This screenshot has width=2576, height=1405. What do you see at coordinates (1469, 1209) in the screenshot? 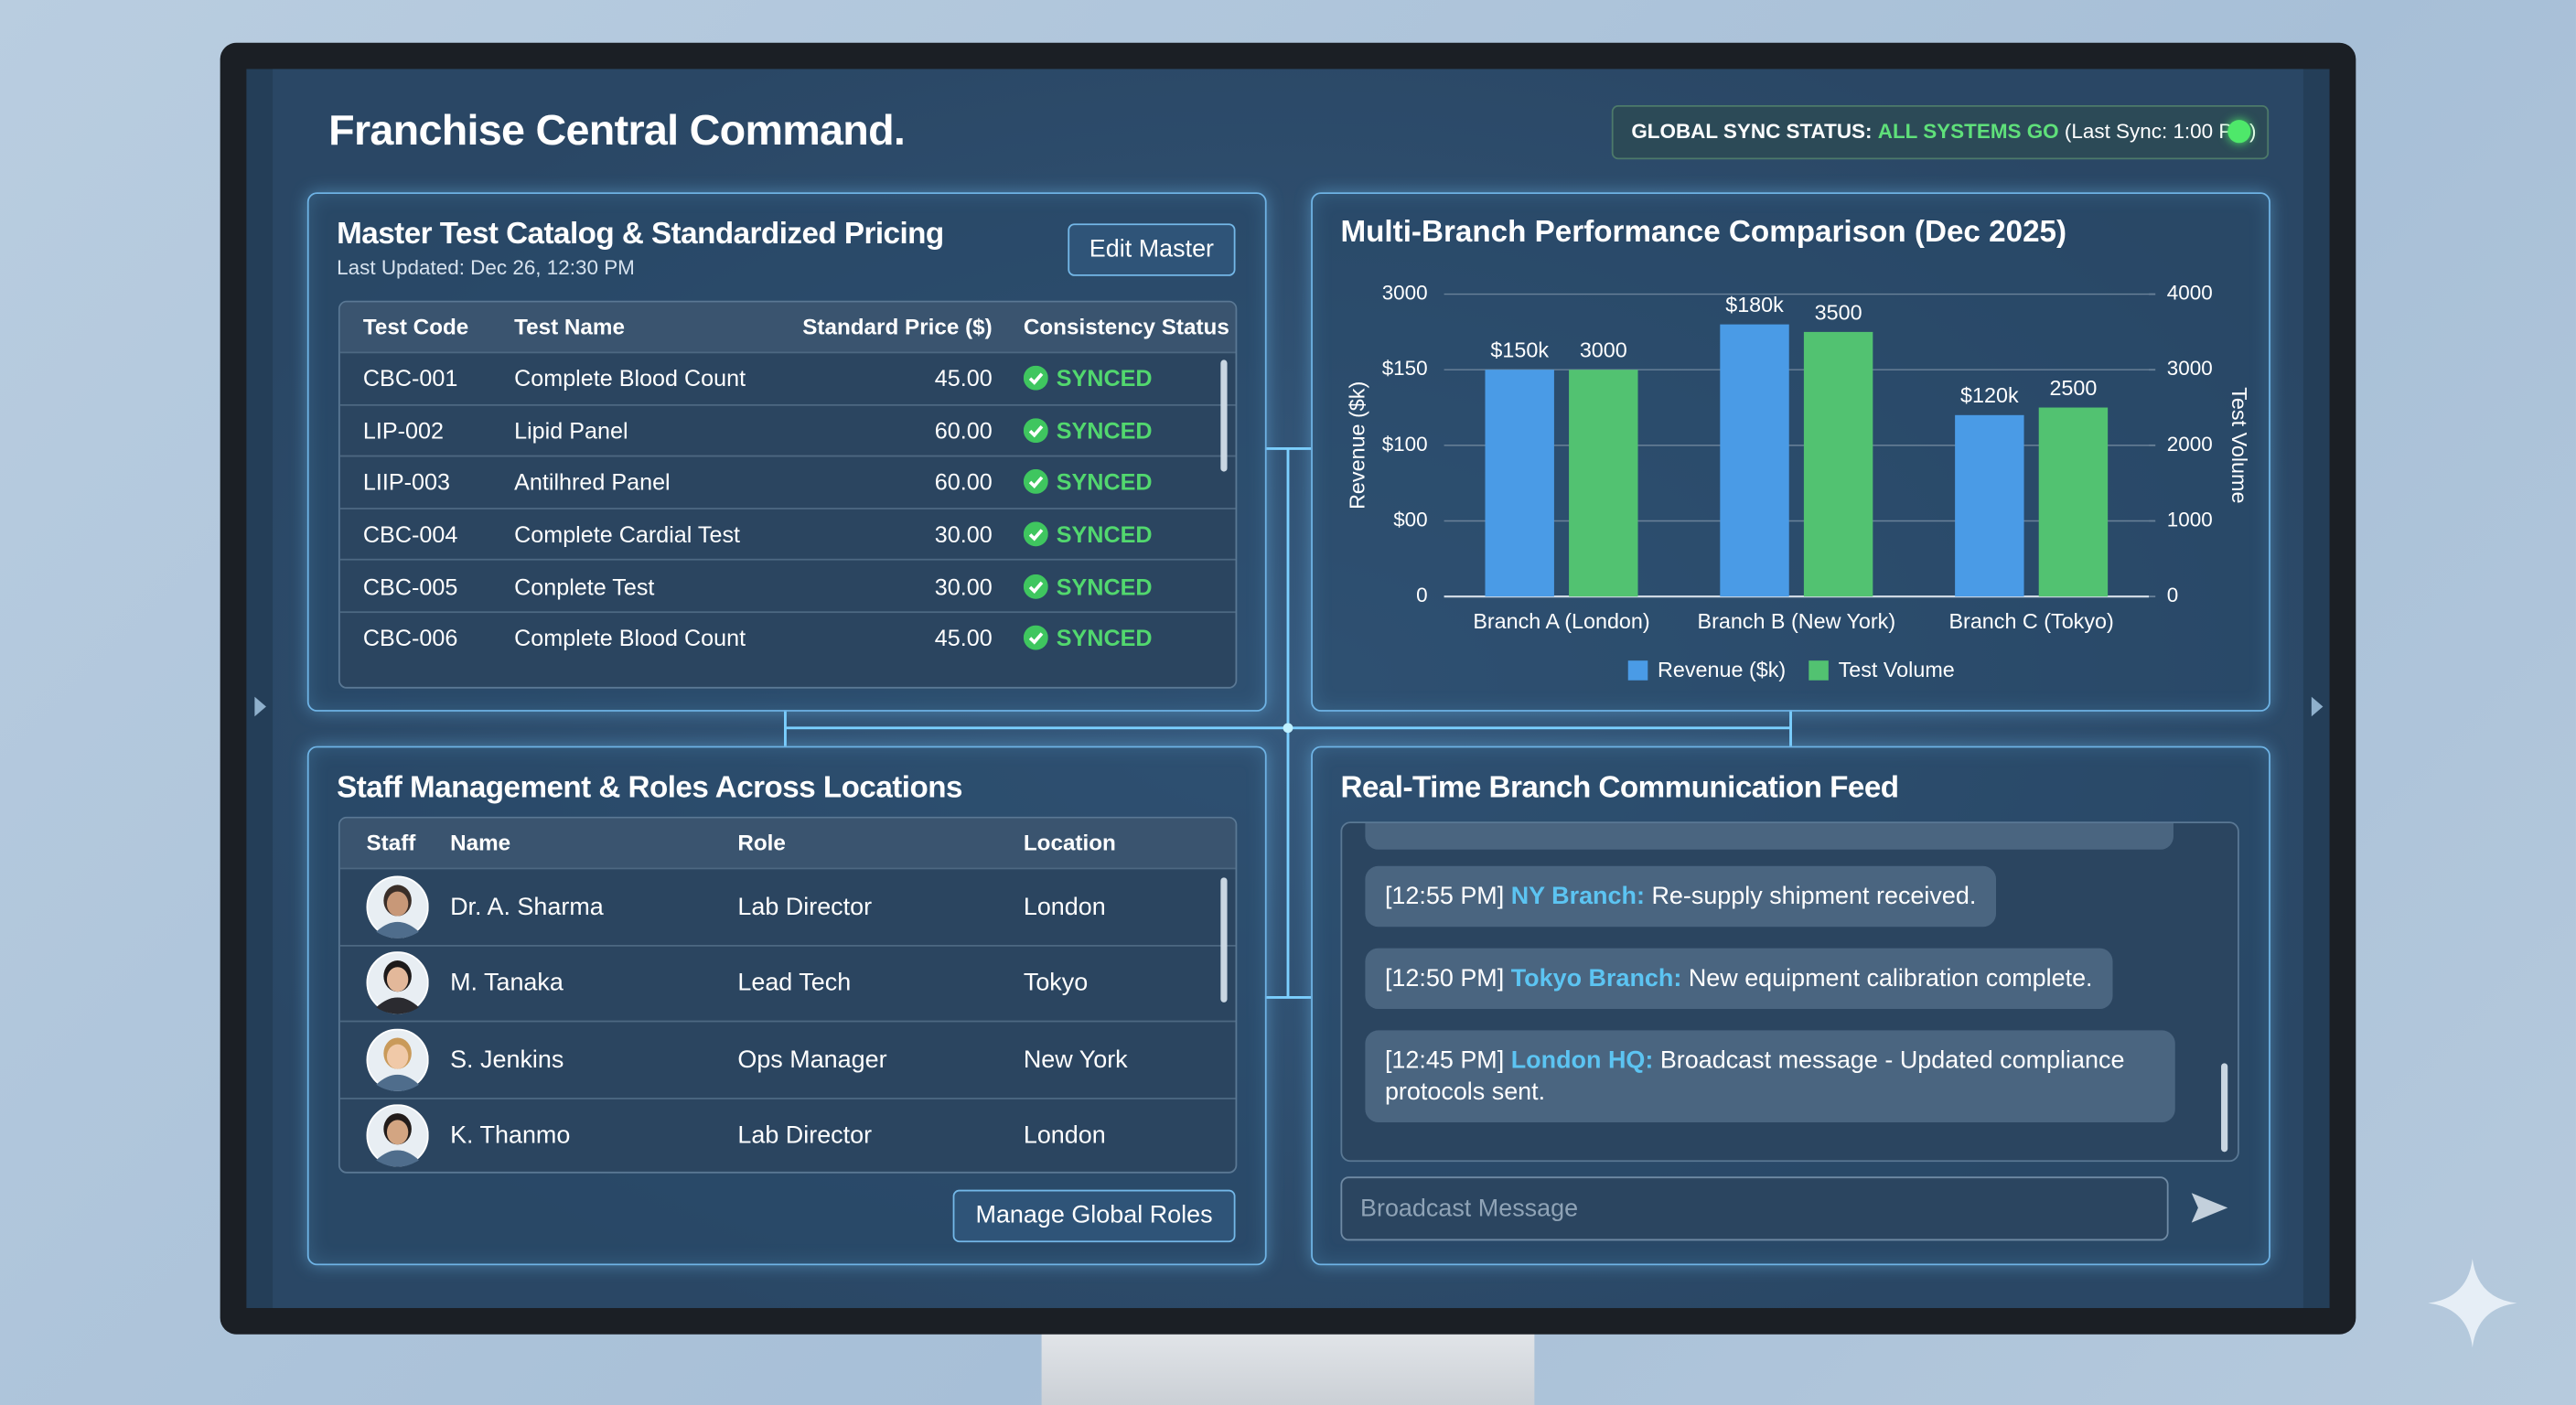
I see `input-placeholder: Broadcast Message` at bounding box center [1469, 1209].